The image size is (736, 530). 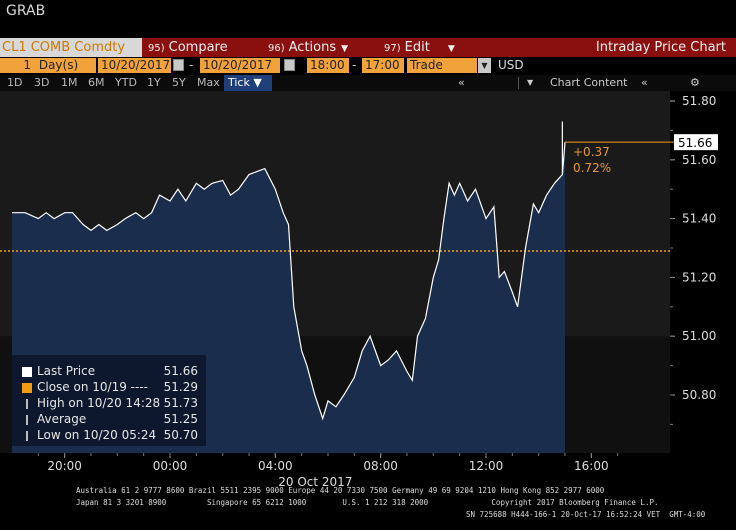 I want to click on compare-number: 95), so click(x=156, y=48).